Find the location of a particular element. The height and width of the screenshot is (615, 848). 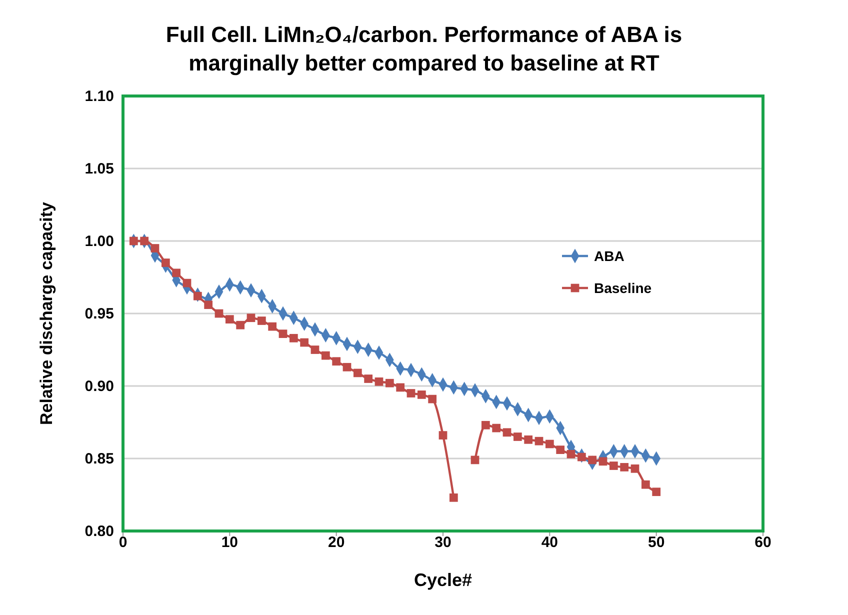

y-tick-label: 0.80 is located at coordinates (99, 531).